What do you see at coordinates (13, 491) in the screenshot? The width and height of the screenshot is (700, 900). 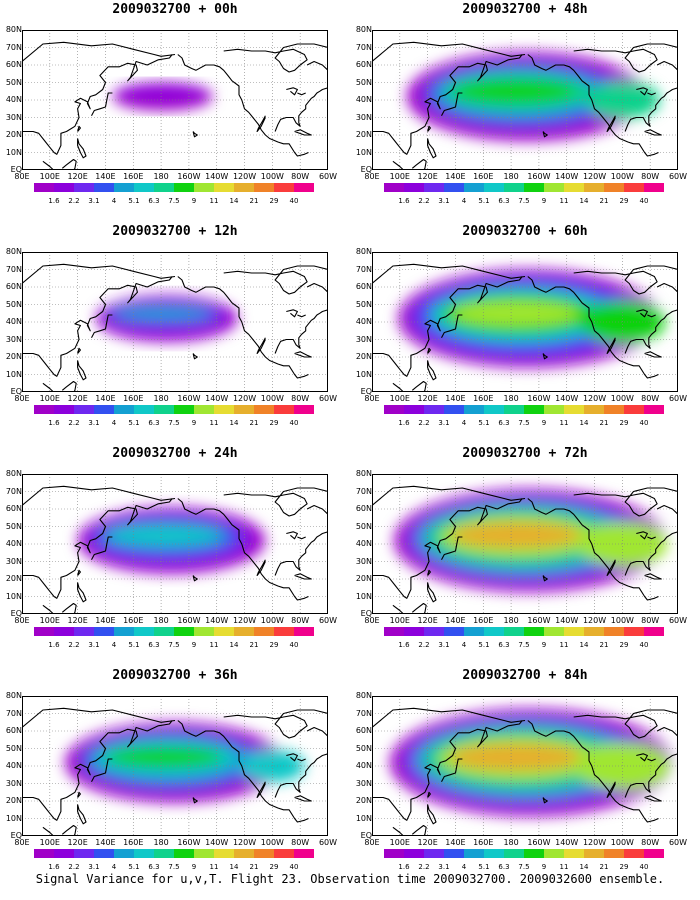 I see `latitude-label: 70N` at bounding box center [13, 491].